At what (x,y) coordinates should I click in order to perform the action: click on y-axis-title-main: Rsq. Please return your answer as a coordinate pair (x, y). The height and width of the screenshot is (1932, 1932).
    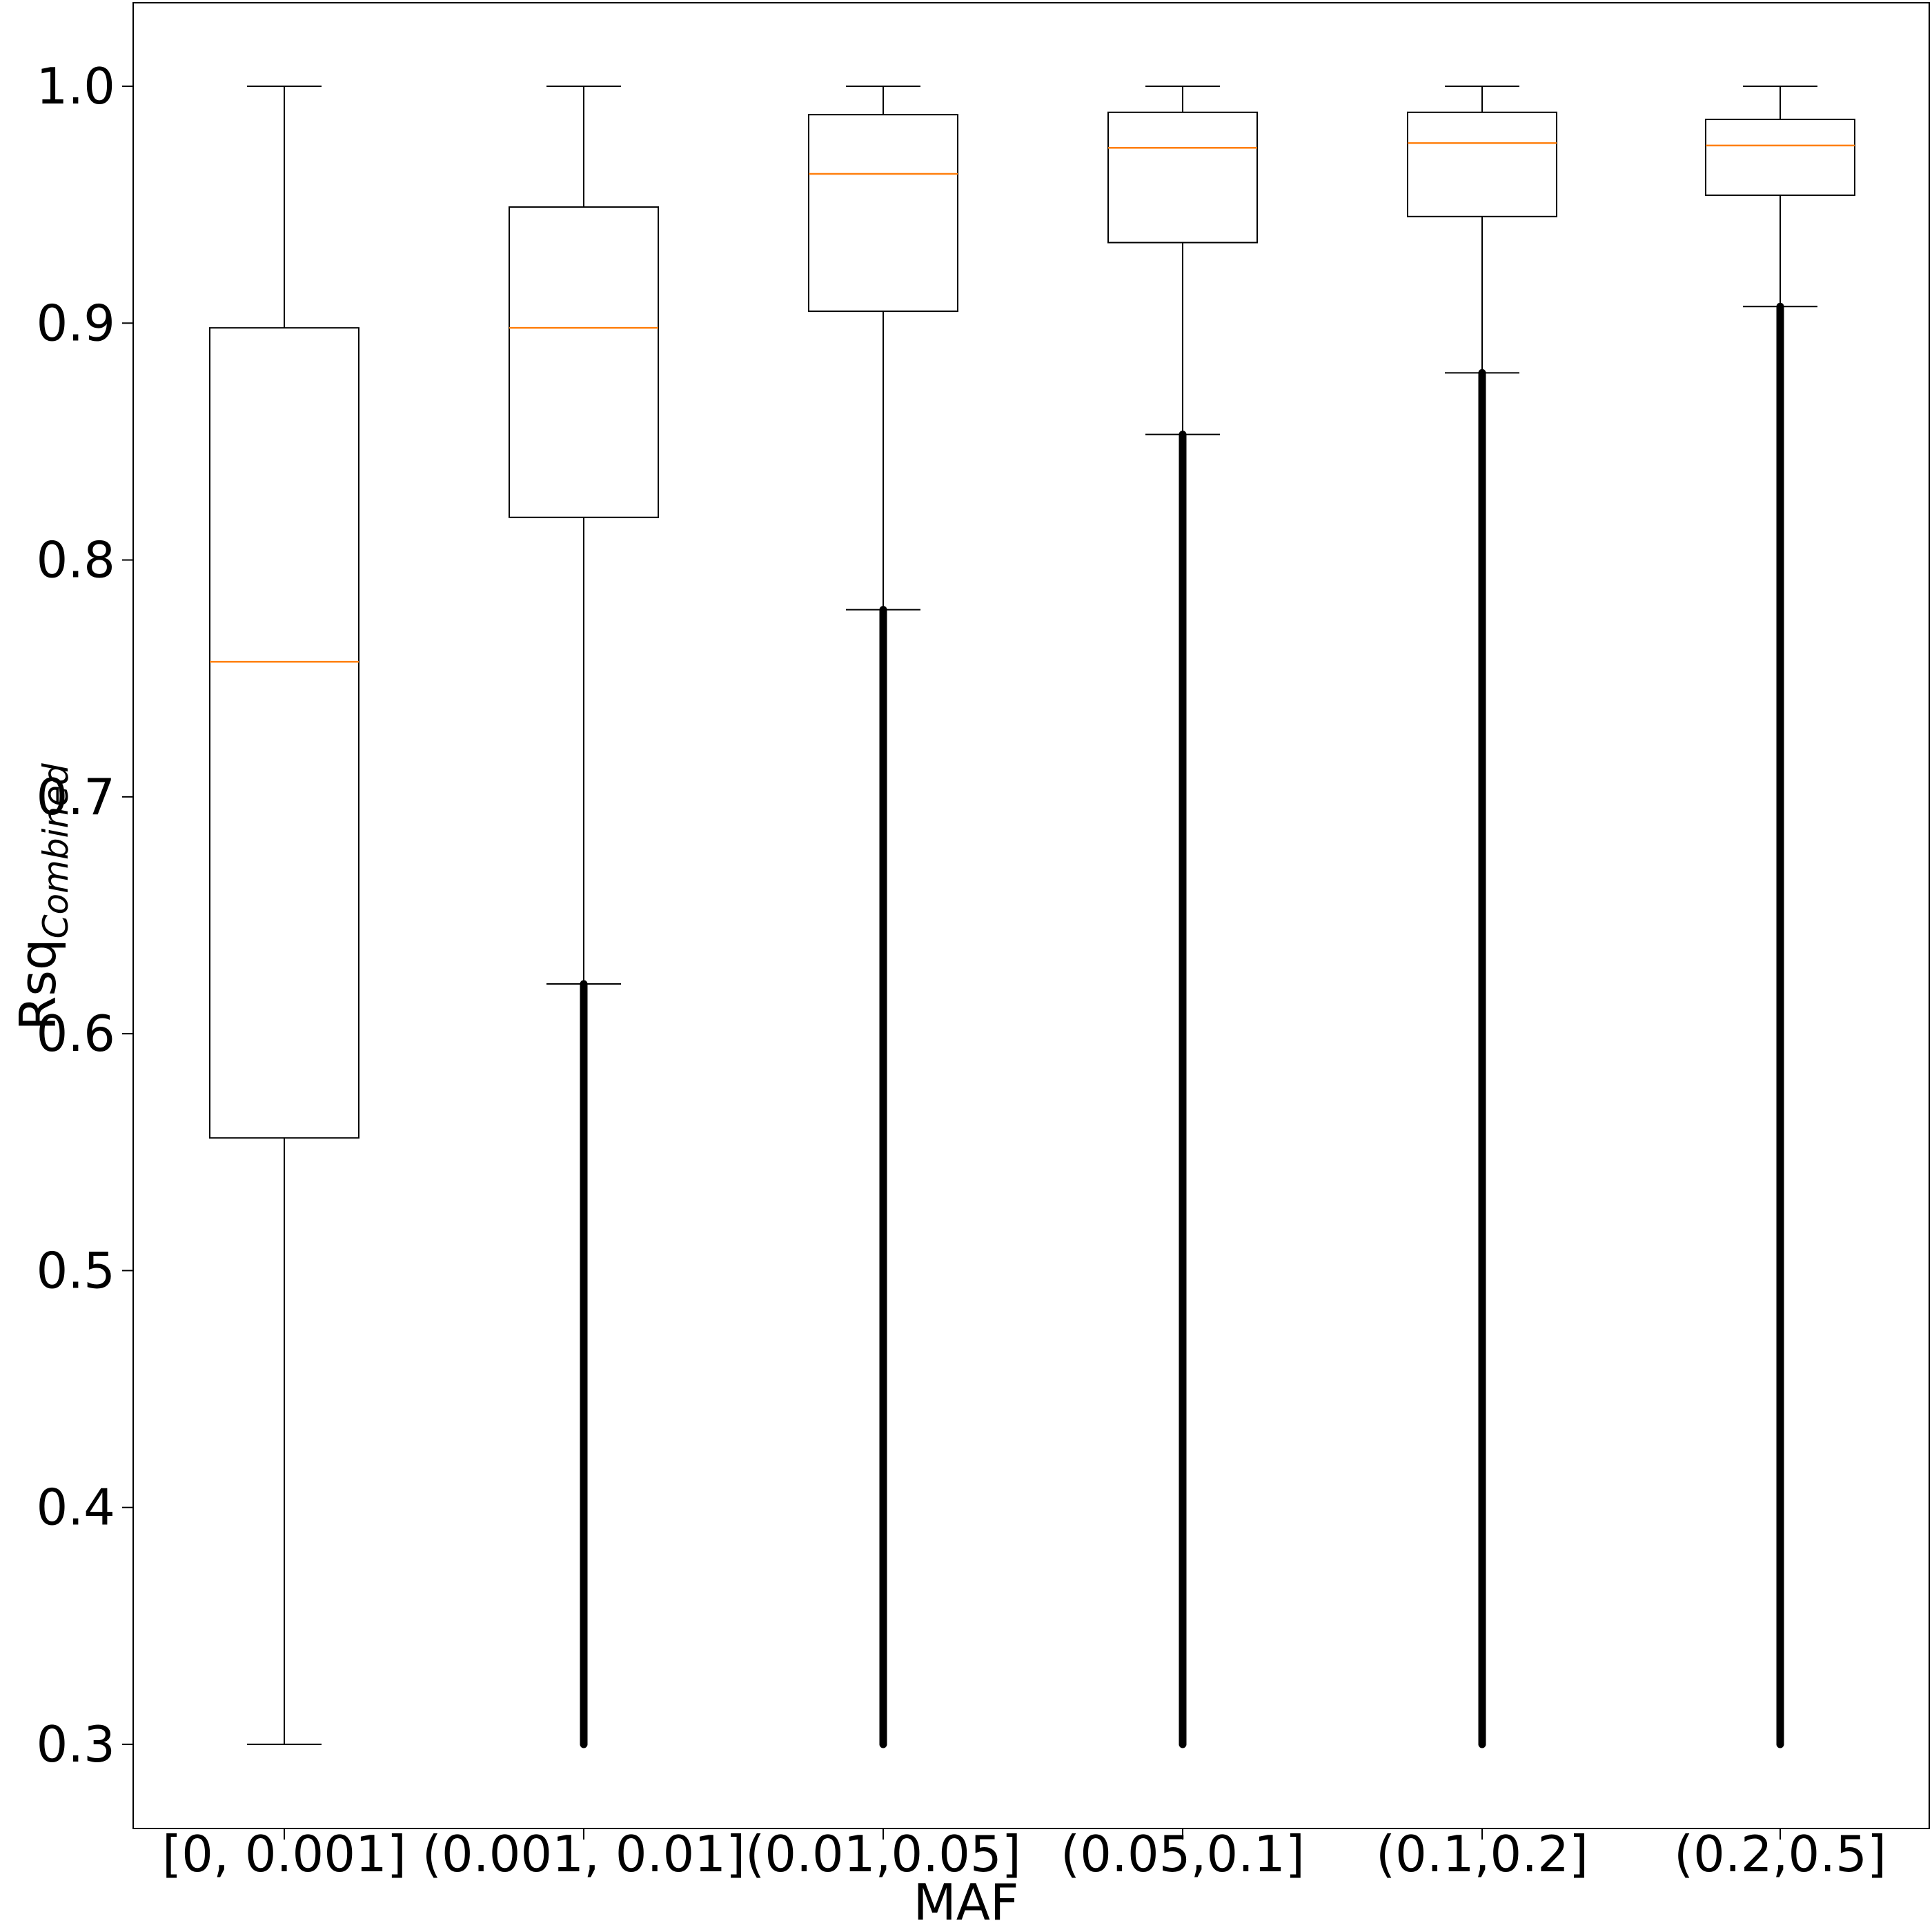
    Looking at the image, I should click on (38, 984).